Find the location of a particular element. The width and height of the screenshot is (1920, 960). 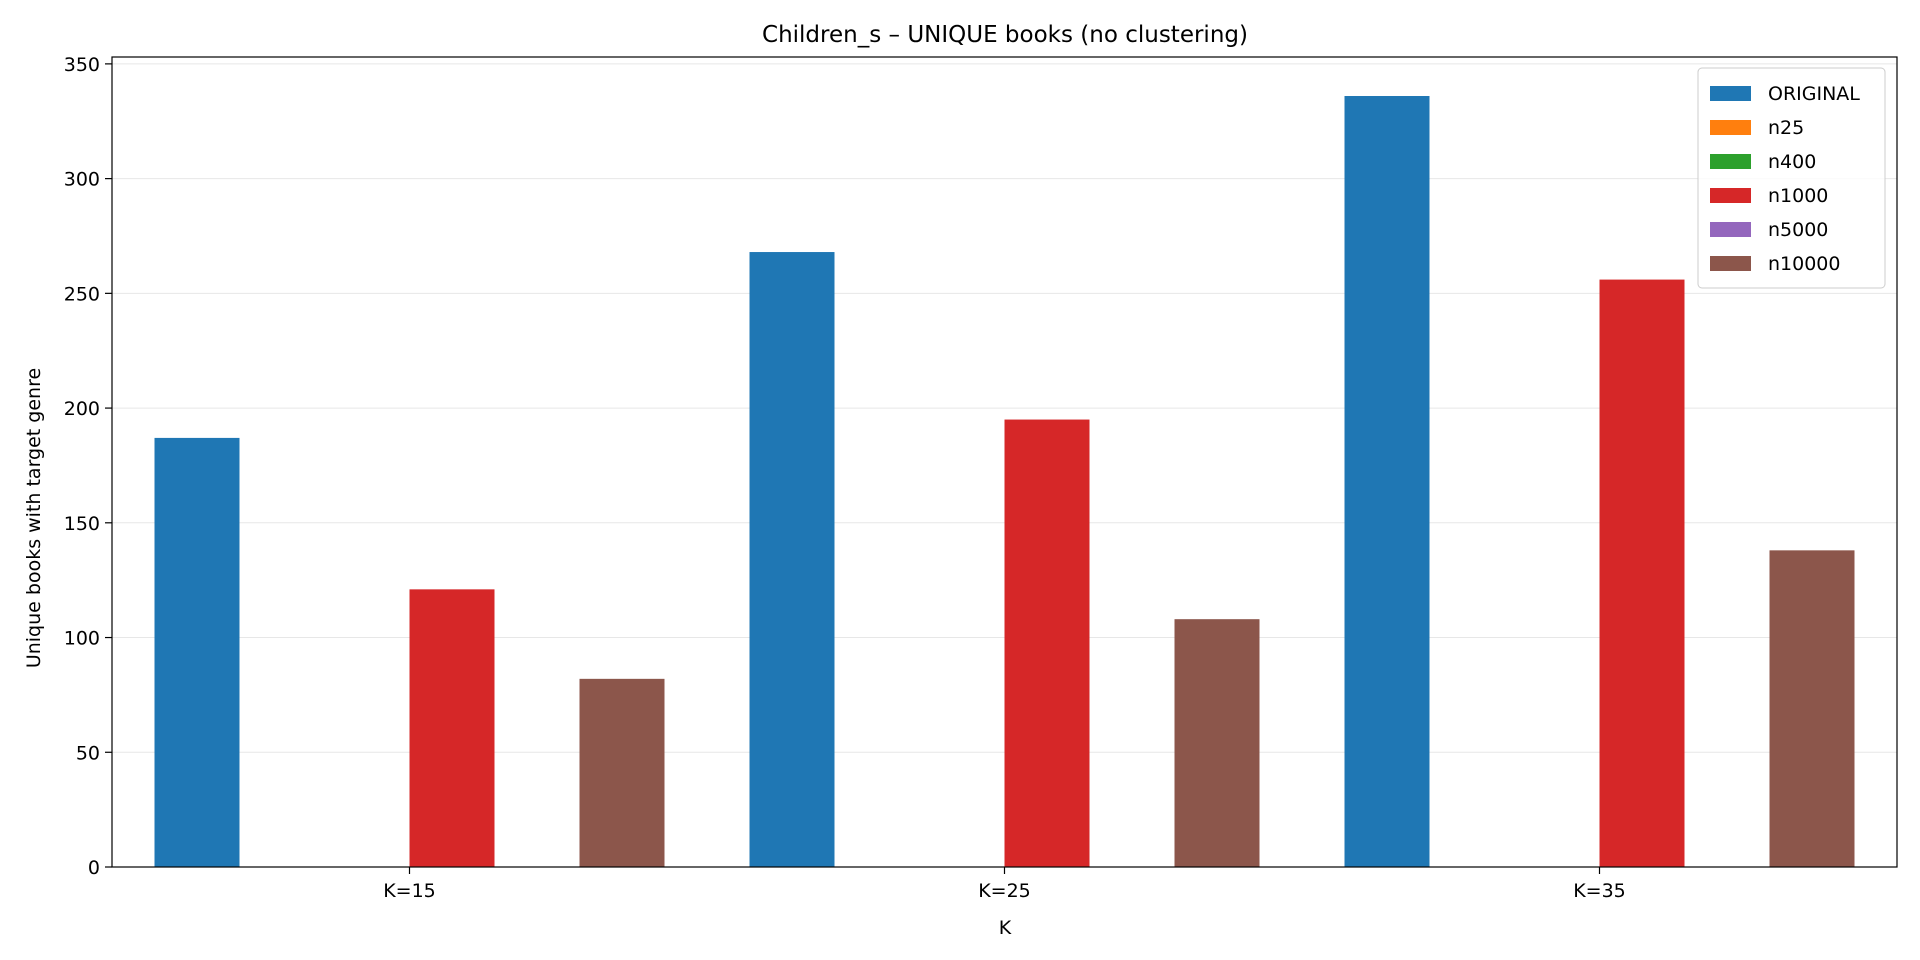

legend-label: ORIGINAL is located at coordinates (1814, 94).